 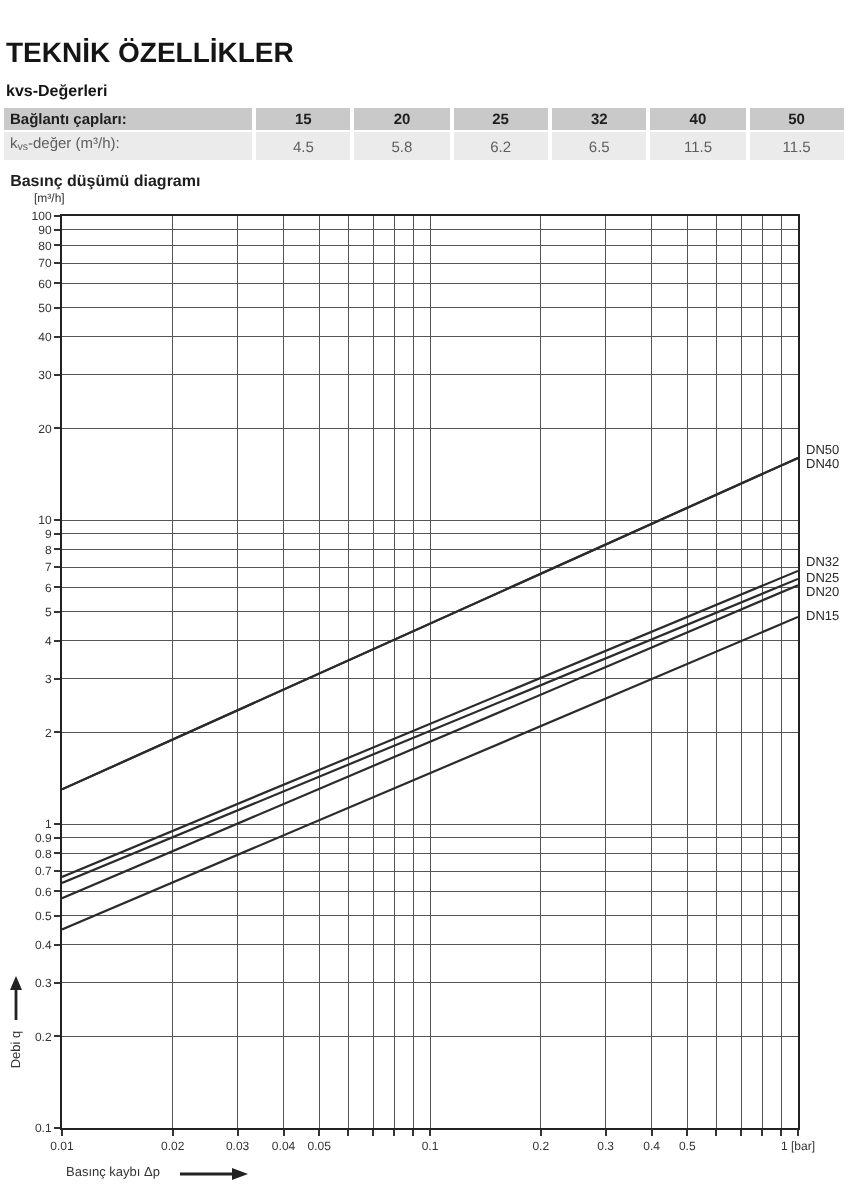 What do you see at coordinates (150, 52) in the screenshot?
I see `text: TEKNİK ÖZELLİKLER` at bounding box center [150, 52].